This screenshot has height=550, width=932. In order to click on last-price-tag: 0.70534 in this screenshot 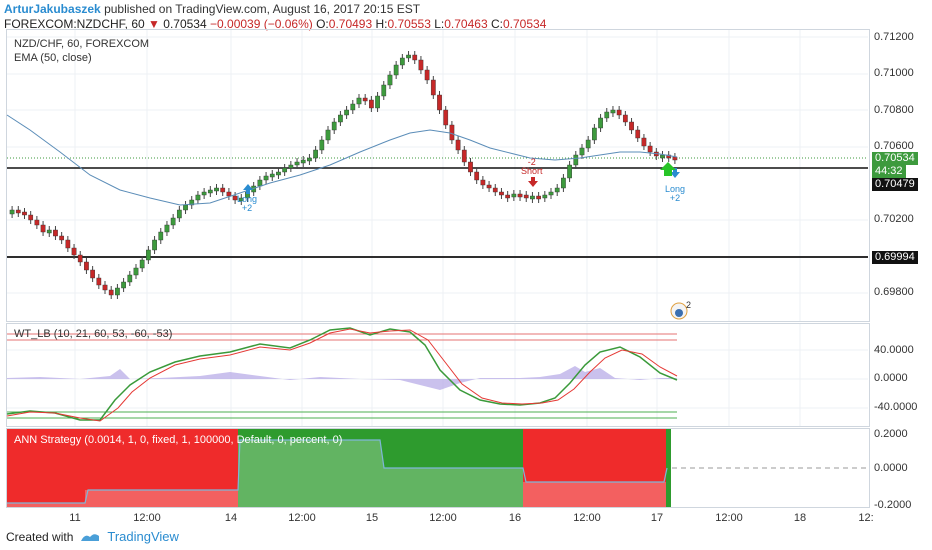, I will do `click(895, 158)`.